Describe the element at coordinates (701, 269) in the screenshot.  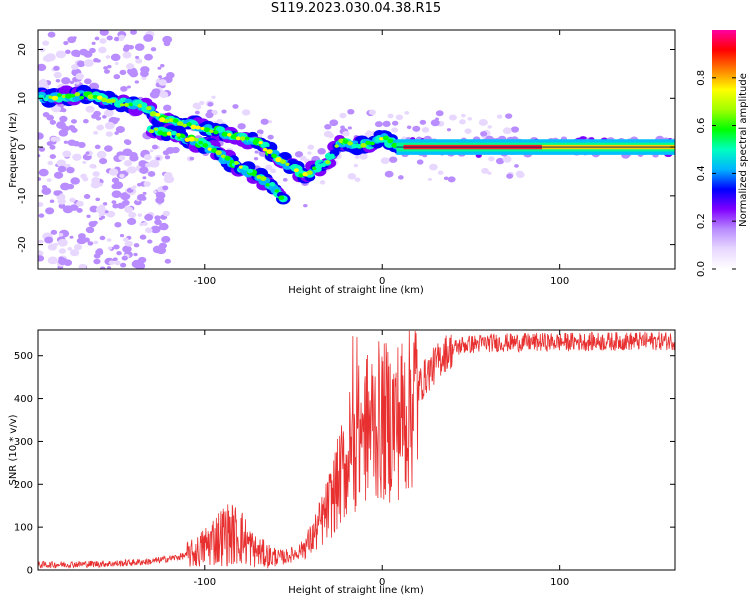
I see `colorbar-tick-label: 0.0` at that location.